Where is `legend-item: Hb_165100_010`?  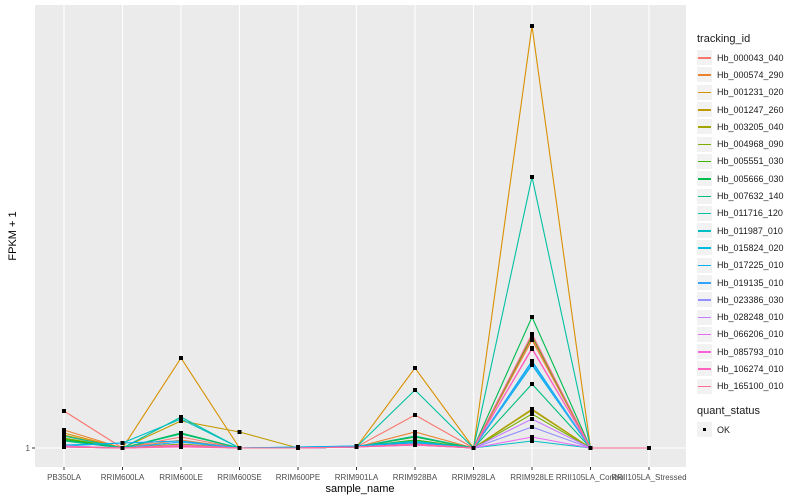
legend-item: Hb_165100_010 is located at coordinates (740, 386).